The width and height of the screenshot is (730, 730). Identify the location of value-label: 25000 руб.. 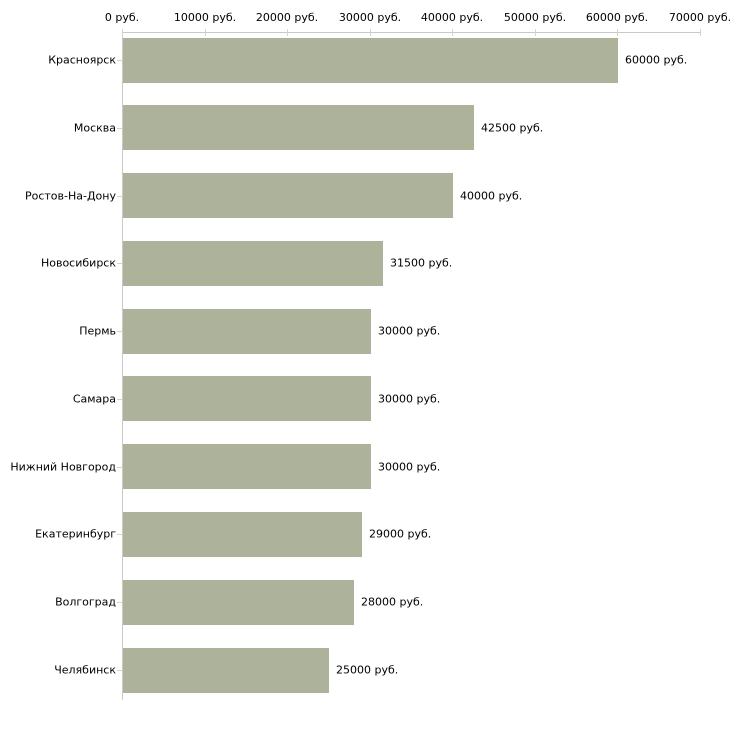
(367, 670).